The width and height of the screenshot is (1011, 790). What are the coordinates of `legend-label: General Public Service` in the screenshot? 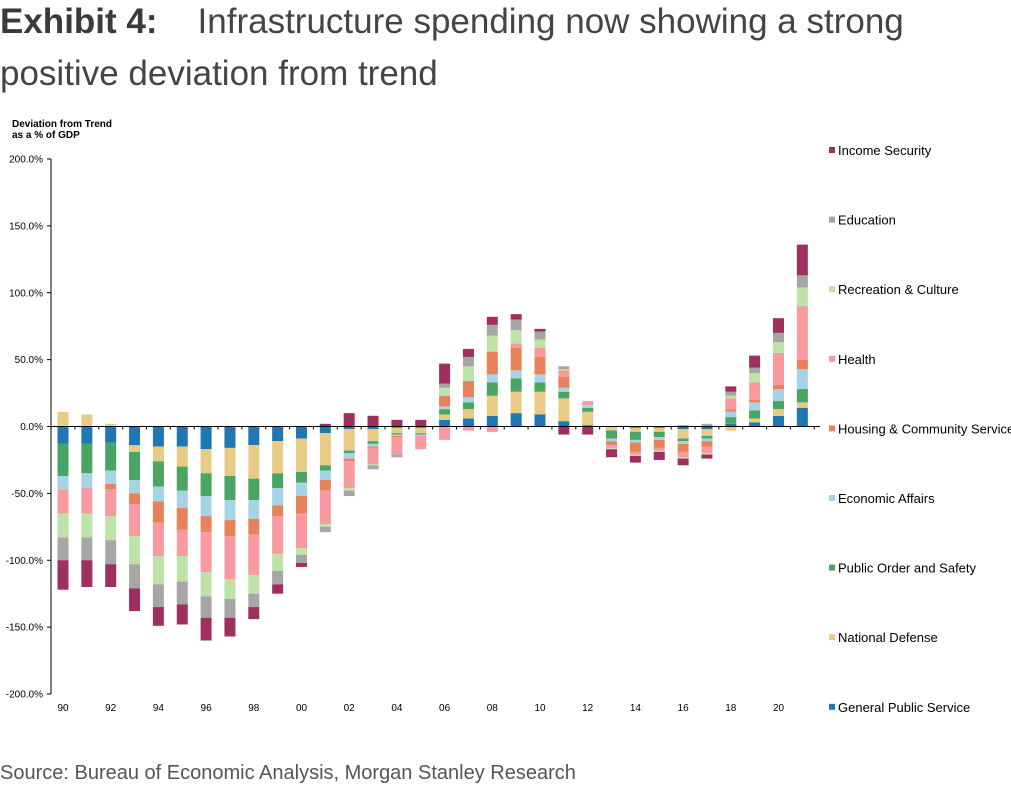 It's located at (904, 707).